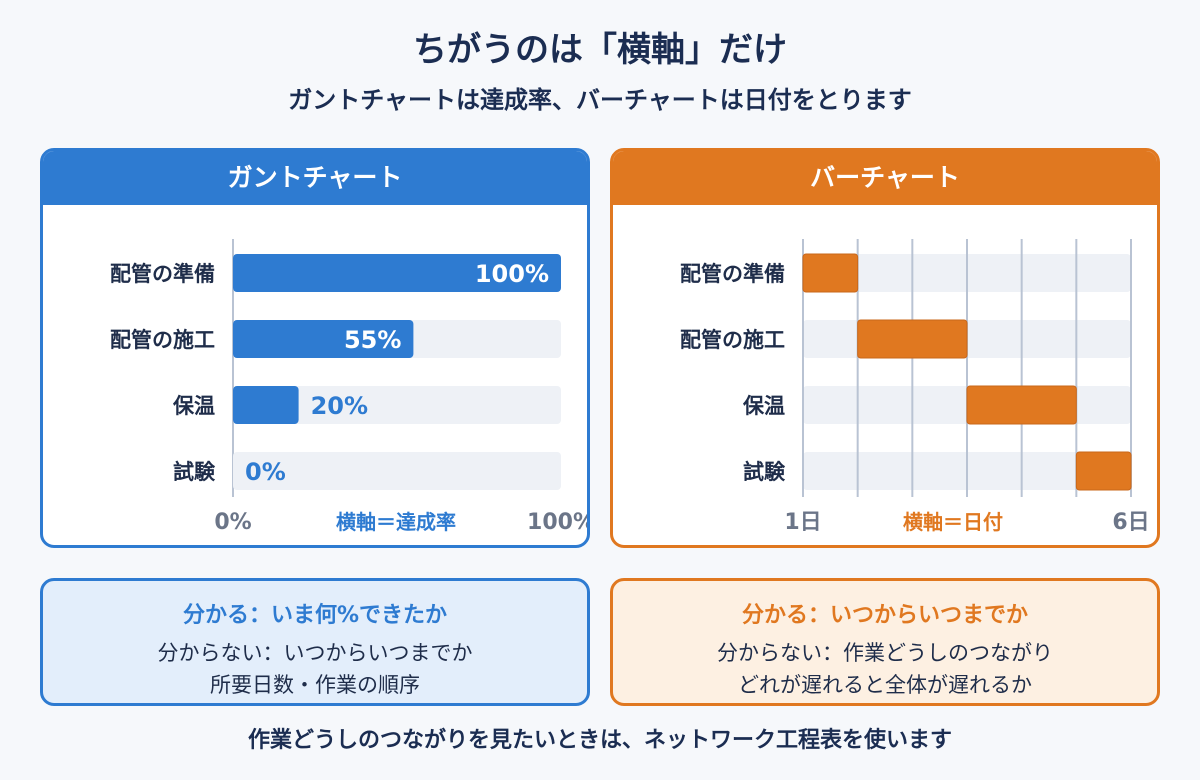 Image resolution: width=1200 pixels, height=780 pixels. Describe the element at coordinates (512, 274) in the screenshot. I see `gantt-value-label: 100%` at that location.